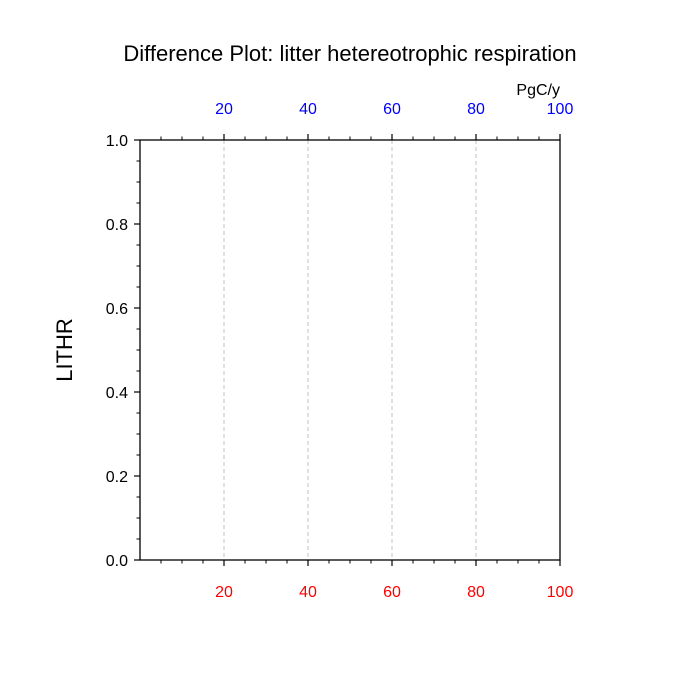  I want to click on x-top-tick-label-1: 40, so click(308, 109).